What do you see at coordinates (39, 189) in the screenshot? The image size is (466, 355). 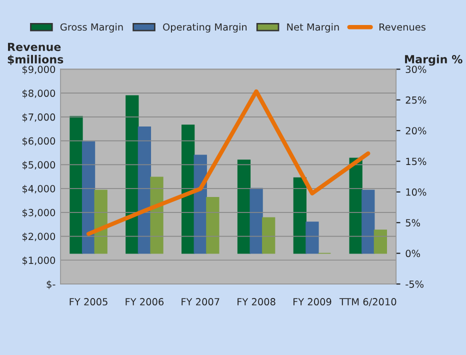 I see `y-tick-label: $4,000` at bounding box center [39, 189].